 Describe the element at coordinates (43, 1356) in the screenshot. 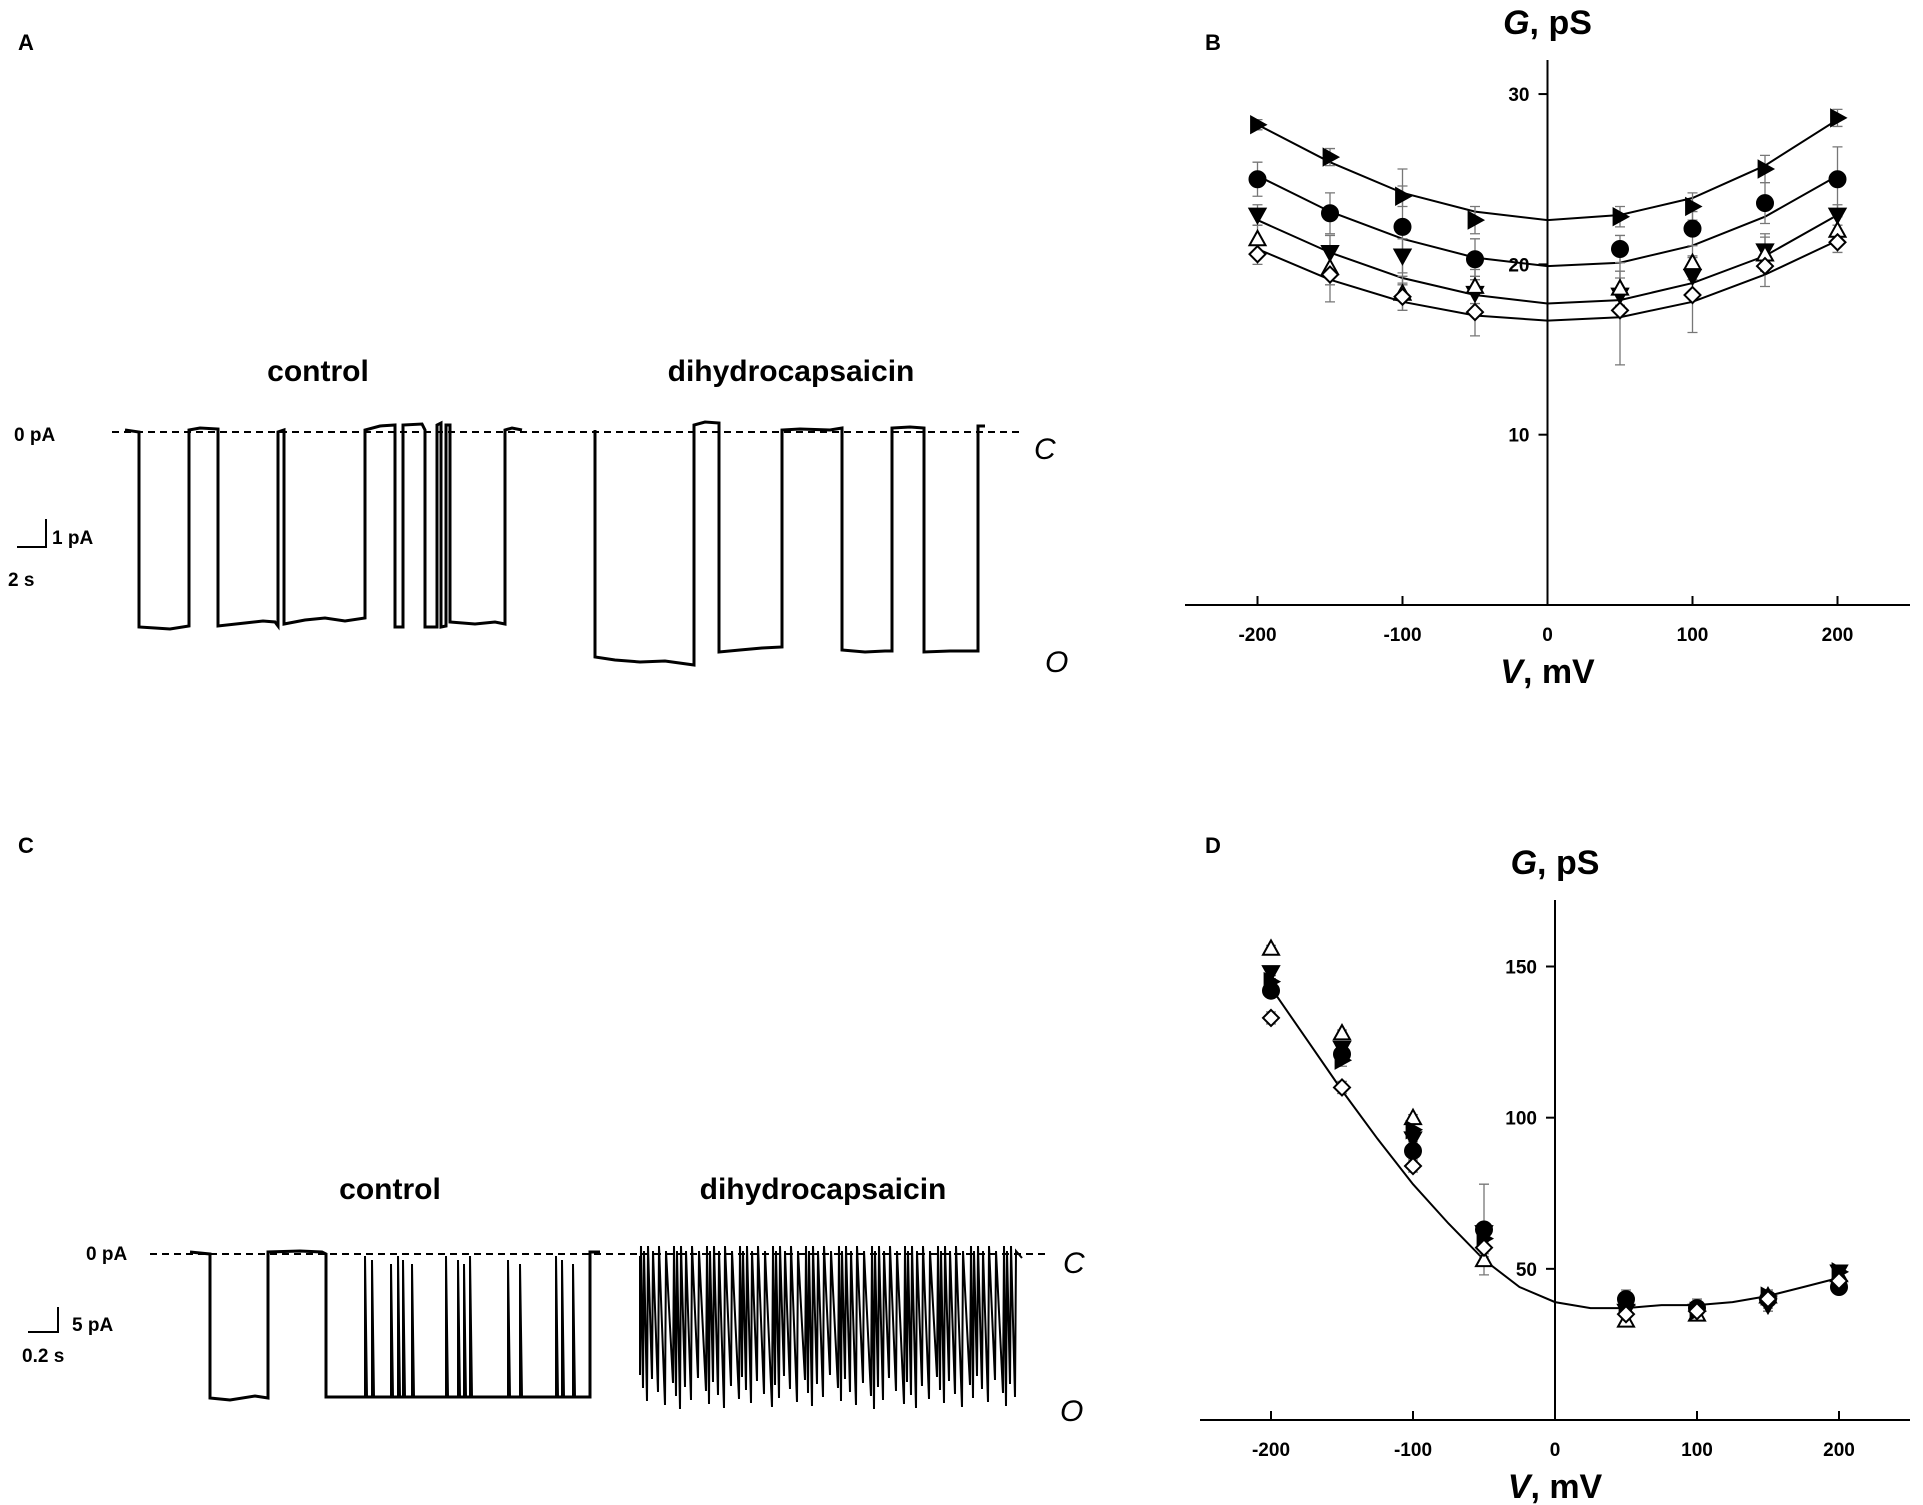

I see `panel-c-scale-time: 0.2 s` at that location.